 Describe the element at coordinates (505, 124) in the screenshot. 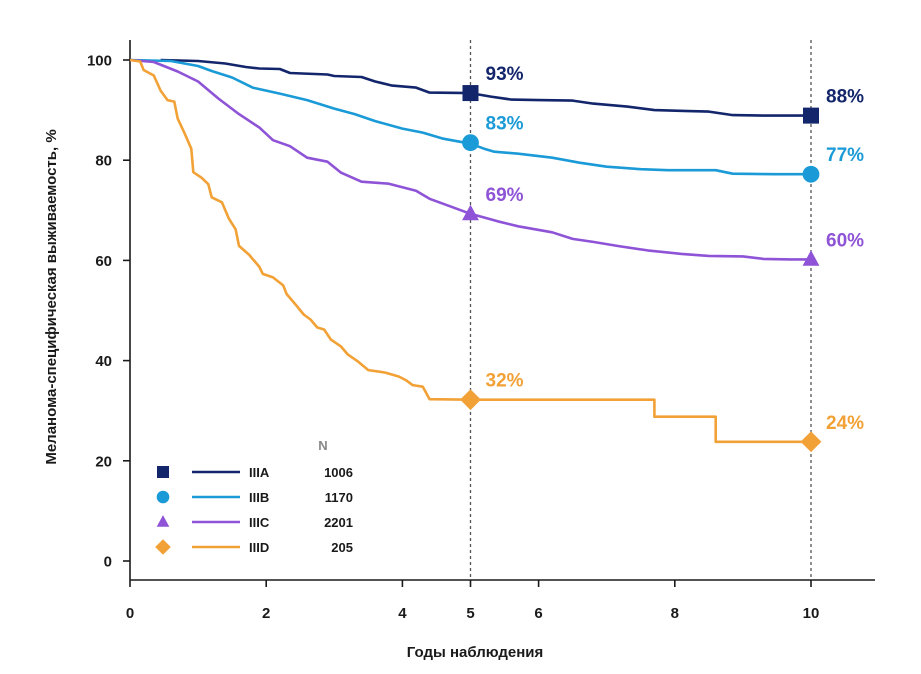

I see `pct-label-iiib-5: 83%` at that location.